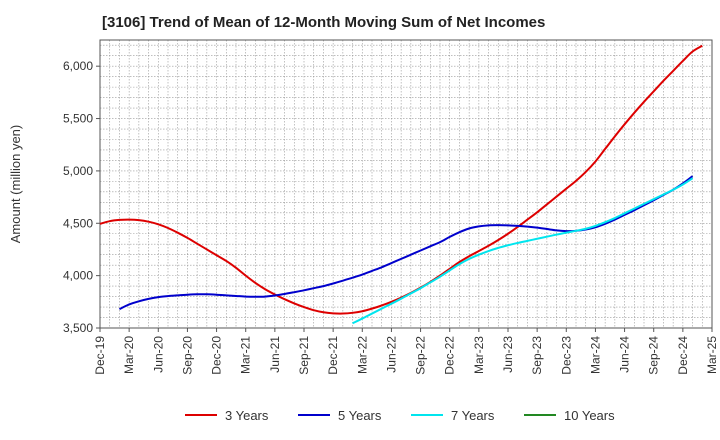 The width and height of the screenshot is (720, 440). I want to click on x-tick-label: Sep-22, so click(421, 355).